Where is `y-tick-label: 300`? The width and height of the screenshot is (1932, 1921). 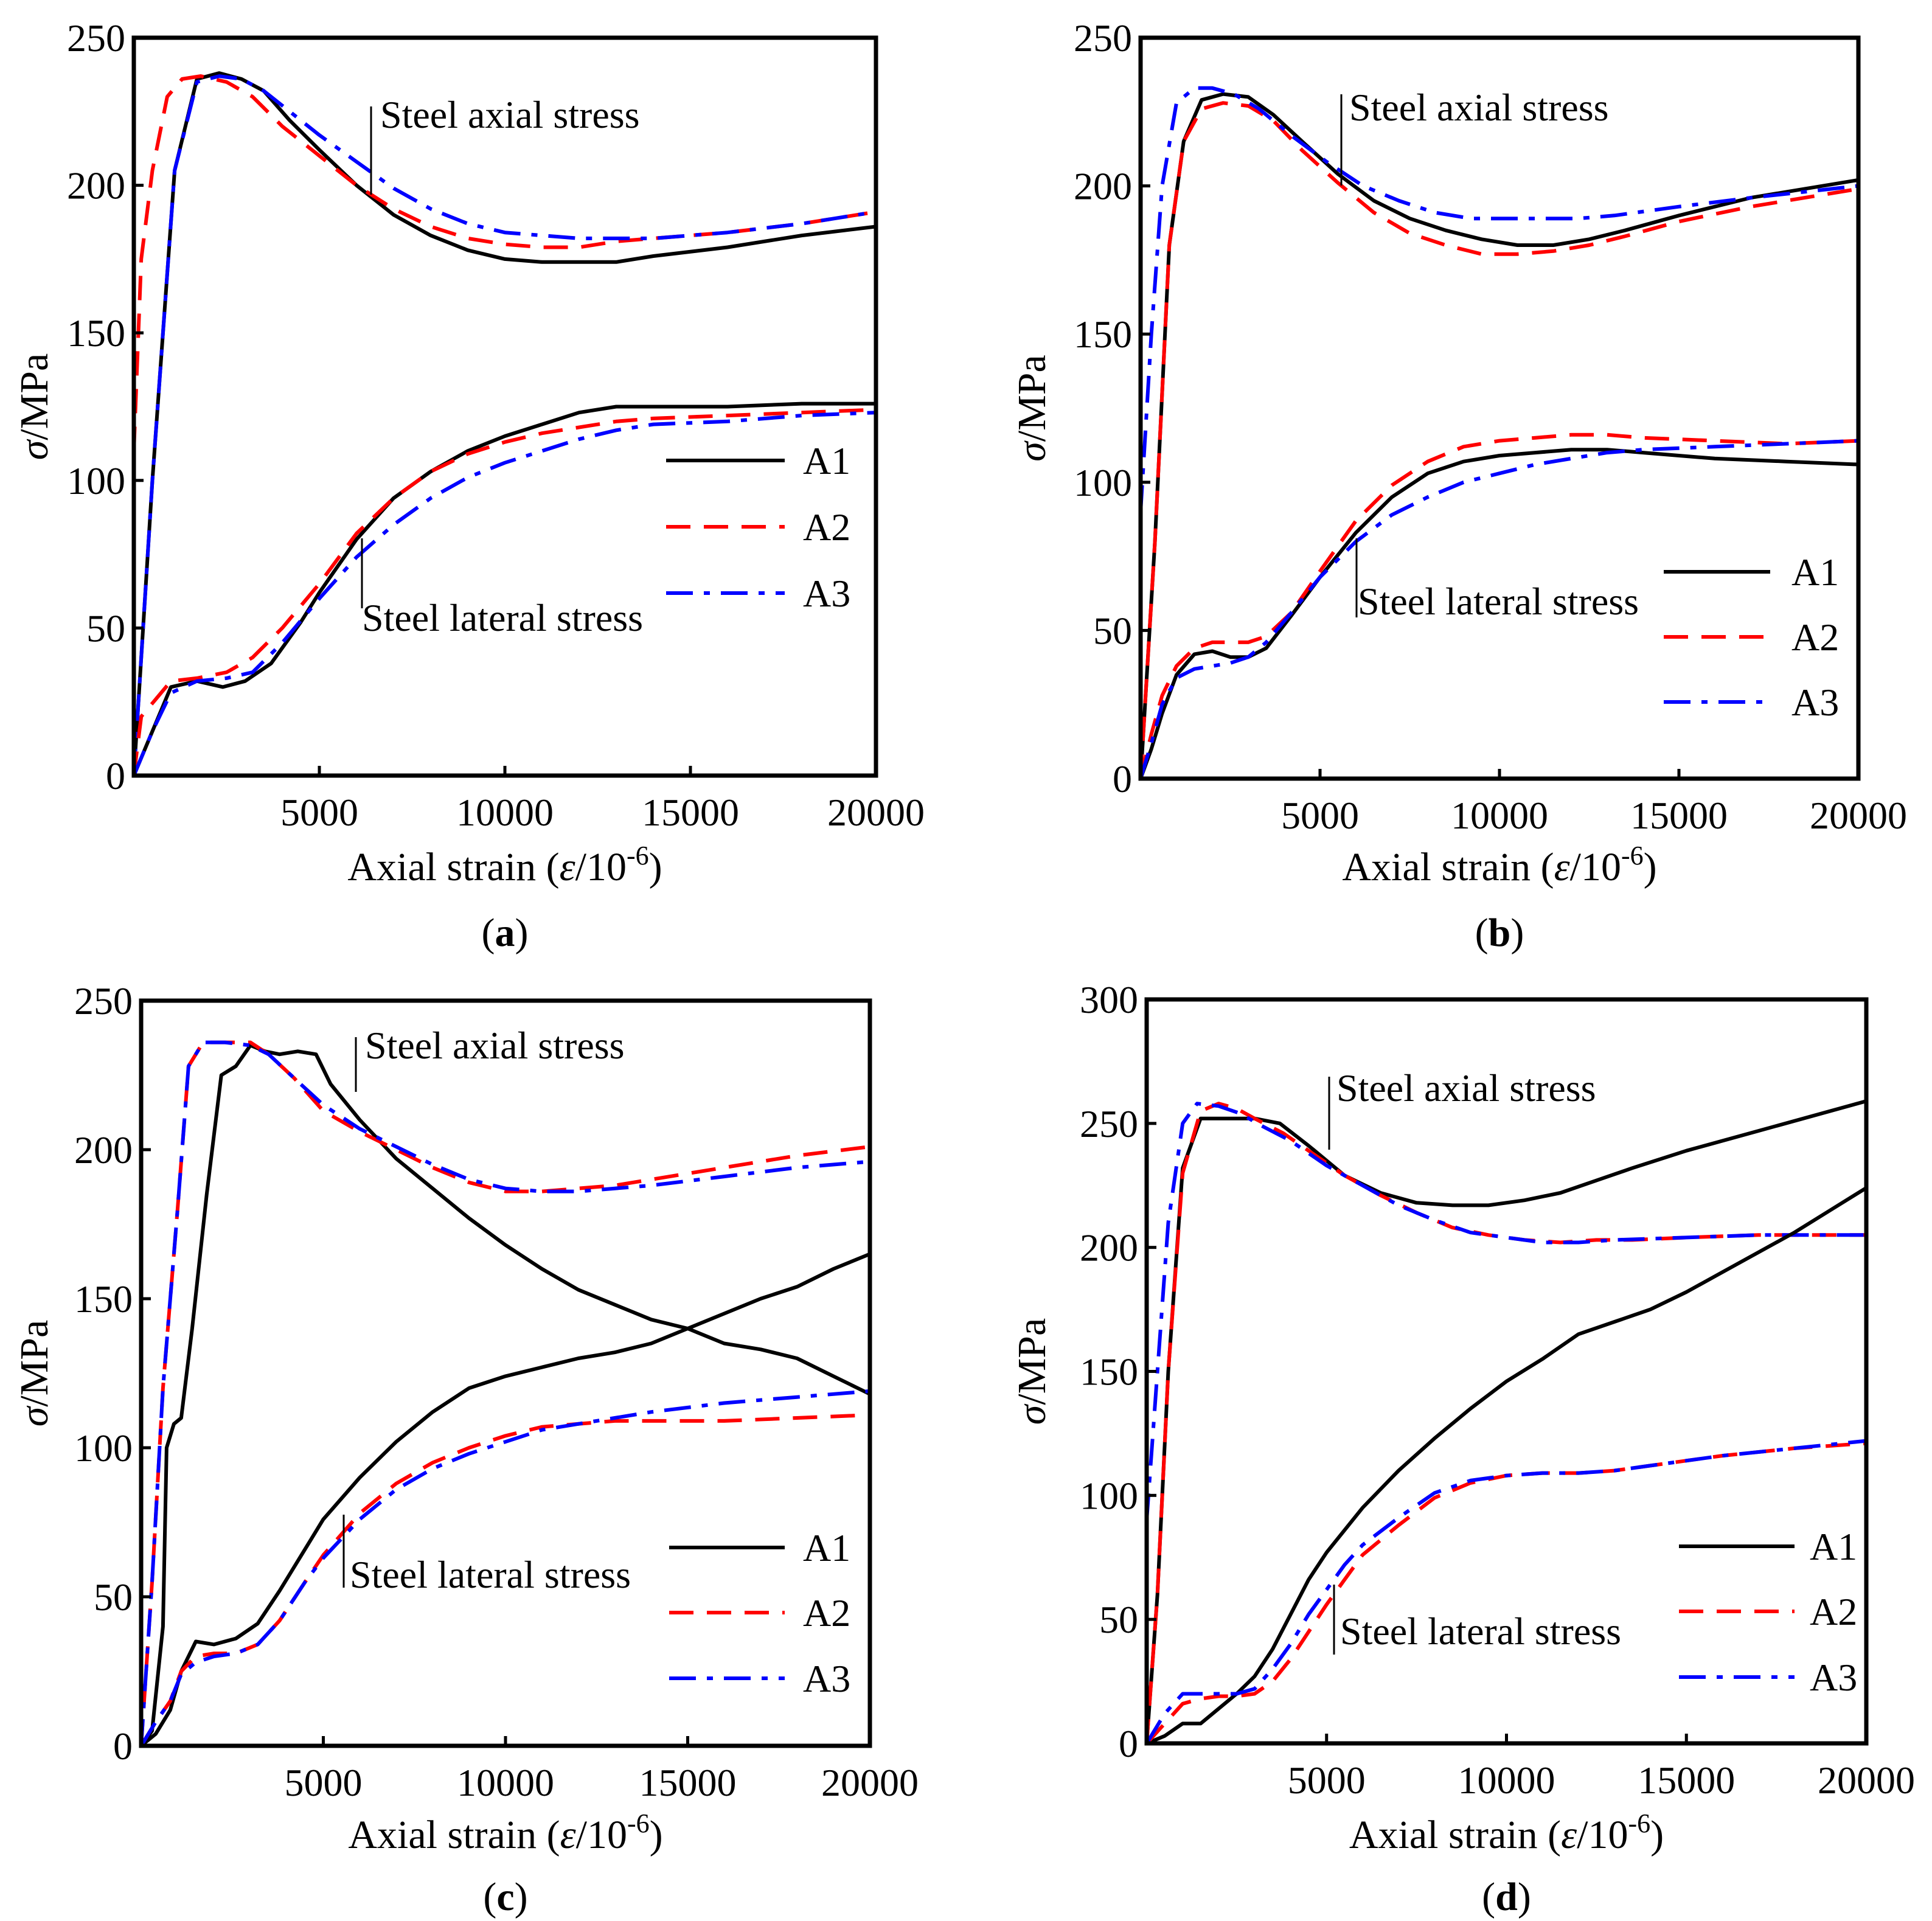 y-tick-label: 300 is located at coordinates (1109, 1000).